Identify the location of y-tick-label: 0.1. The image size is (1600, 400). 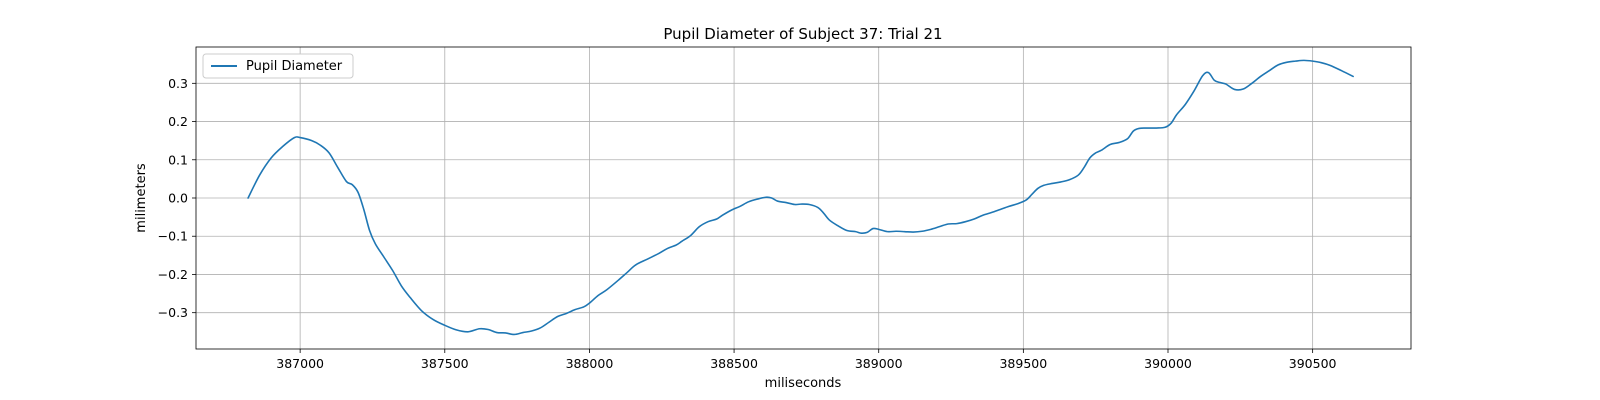
(178, 159).